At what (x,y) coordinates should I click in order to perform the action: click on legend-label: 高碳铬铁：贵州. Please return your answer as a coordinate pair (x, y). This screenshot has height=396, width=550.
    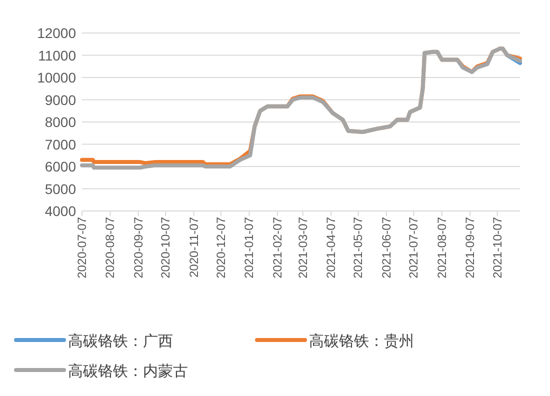
    Looking at the image, I should click on (361, 341).